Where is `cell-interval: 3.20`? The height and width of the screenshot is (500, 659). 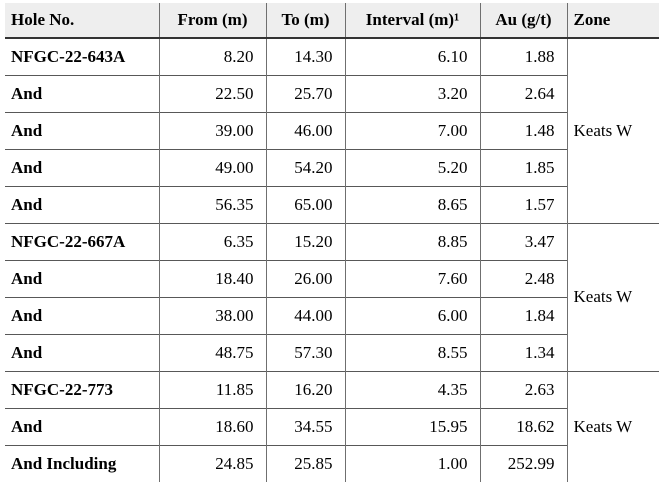
cell-interval: 3.20 is located at coordinates (412, 93).